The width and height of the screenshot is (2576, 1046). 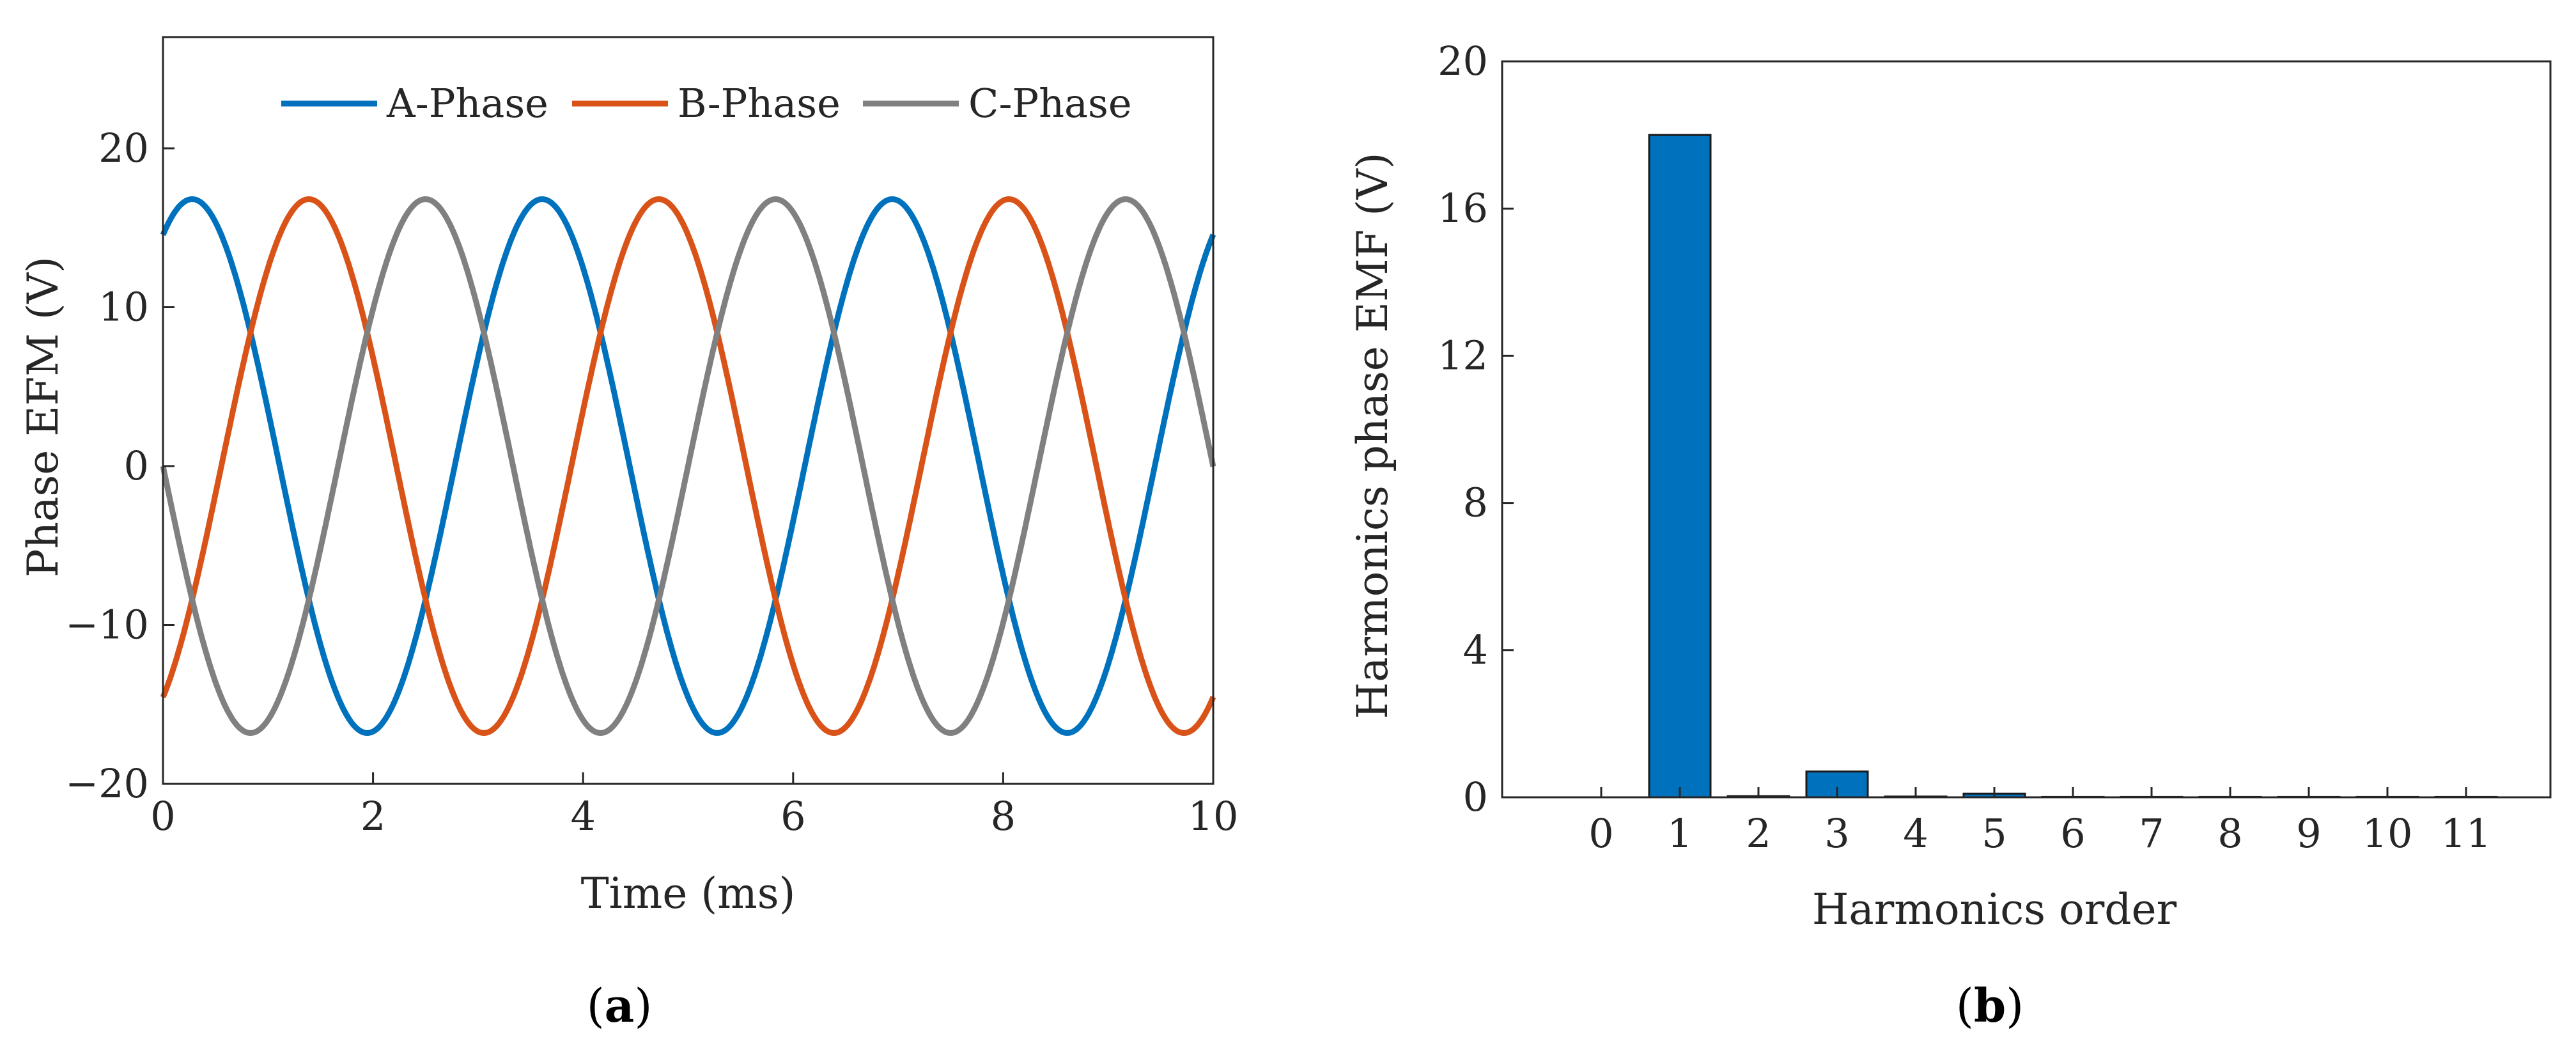 I want to click on panel-a-x-ticks: 0 2 4 6 8 10, so click(x=694, y=806).